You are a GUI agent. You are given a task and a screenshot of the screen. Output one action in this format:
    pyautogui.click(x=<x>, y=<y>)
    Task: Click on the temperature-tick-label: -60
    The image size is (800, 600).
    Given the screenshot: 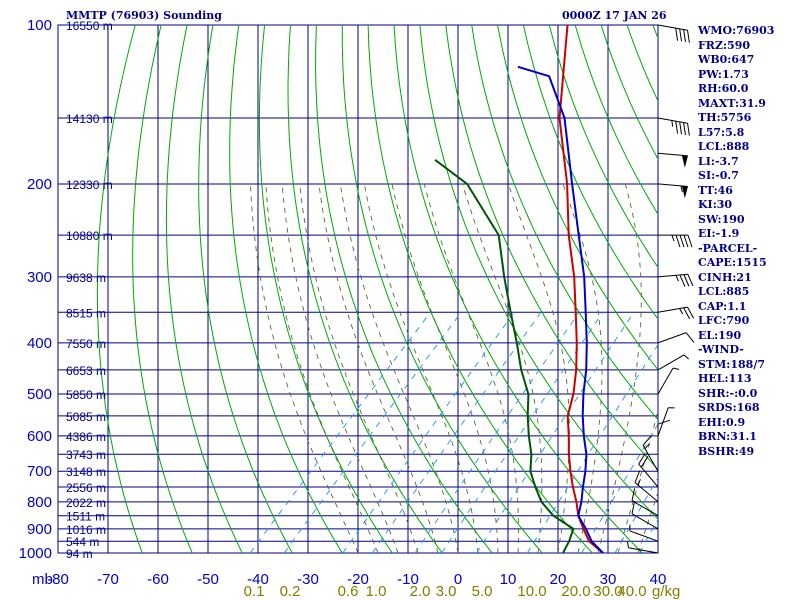 What is the action you would take?
    pyautogui.click(x=158, y=579)
    